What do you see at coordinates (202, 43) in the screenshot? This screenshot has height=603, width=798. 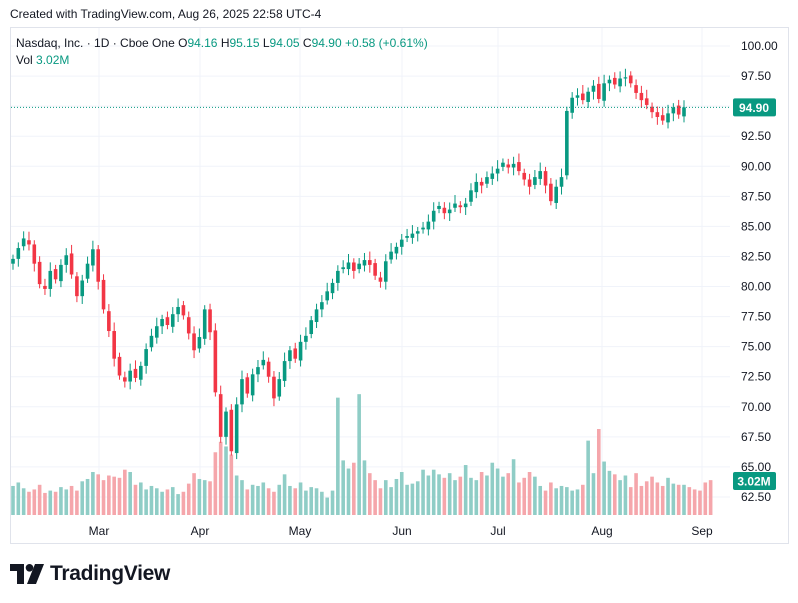 I see `open-value: 94.16` at bounding box center [202, 43].